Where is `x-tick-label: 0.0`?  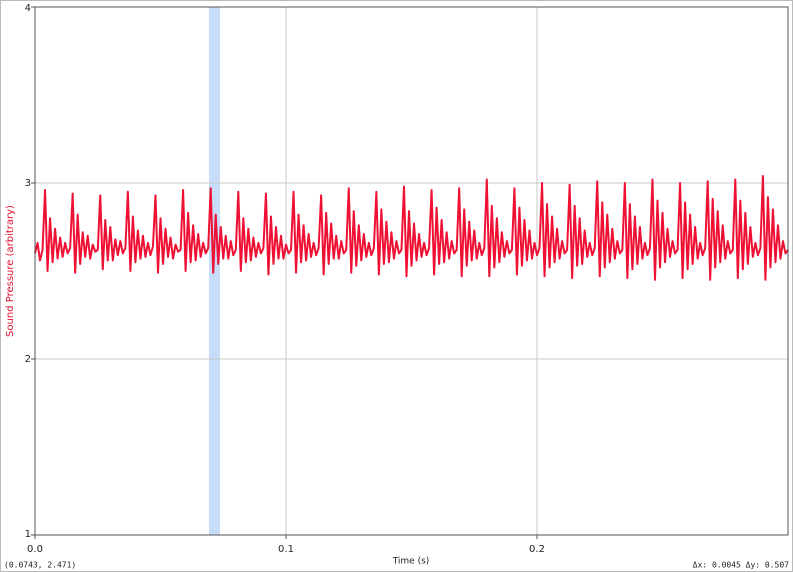 x-tick-label: 0.0 is located at coordinates (35, 549).